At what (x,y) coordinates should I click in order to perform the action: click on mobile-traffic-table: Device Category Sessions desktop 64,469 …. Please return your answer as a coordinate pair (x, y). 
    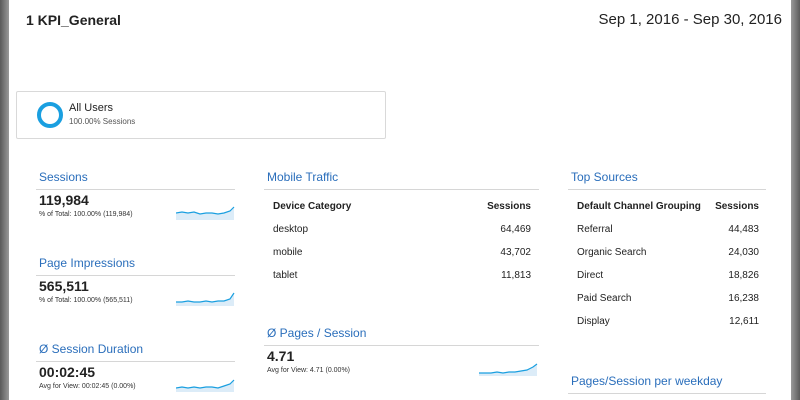
    Looking at the image, I should click on (402, 240).